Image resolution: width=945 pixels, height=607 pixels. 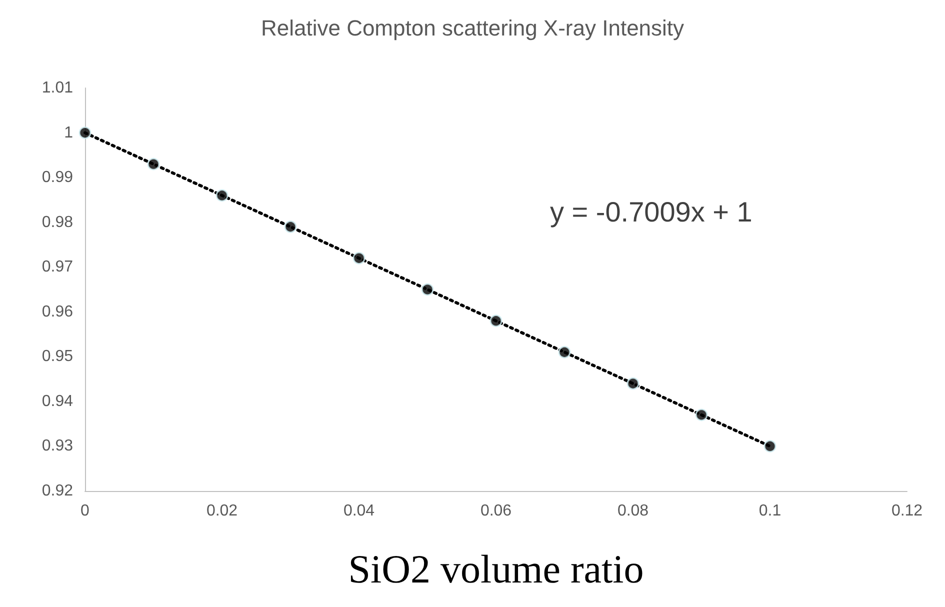 I want to click on x-axis-title: SiO2 volume ratio, so click(x=496, y=569).